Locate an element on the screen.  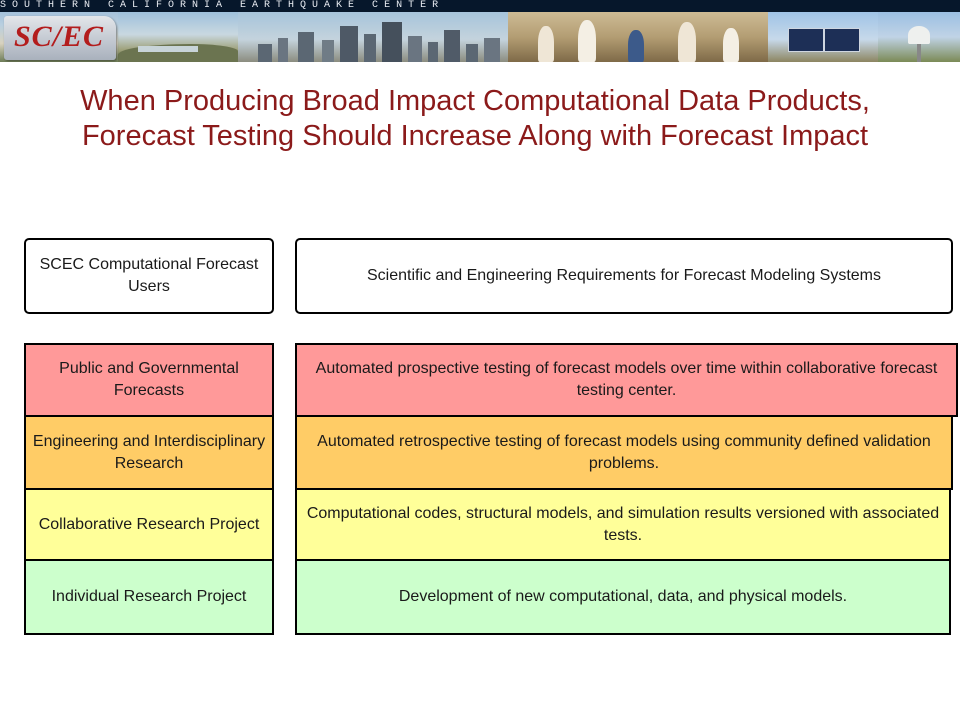
logo-text: SC/EC is located at coordinates (59, 36).